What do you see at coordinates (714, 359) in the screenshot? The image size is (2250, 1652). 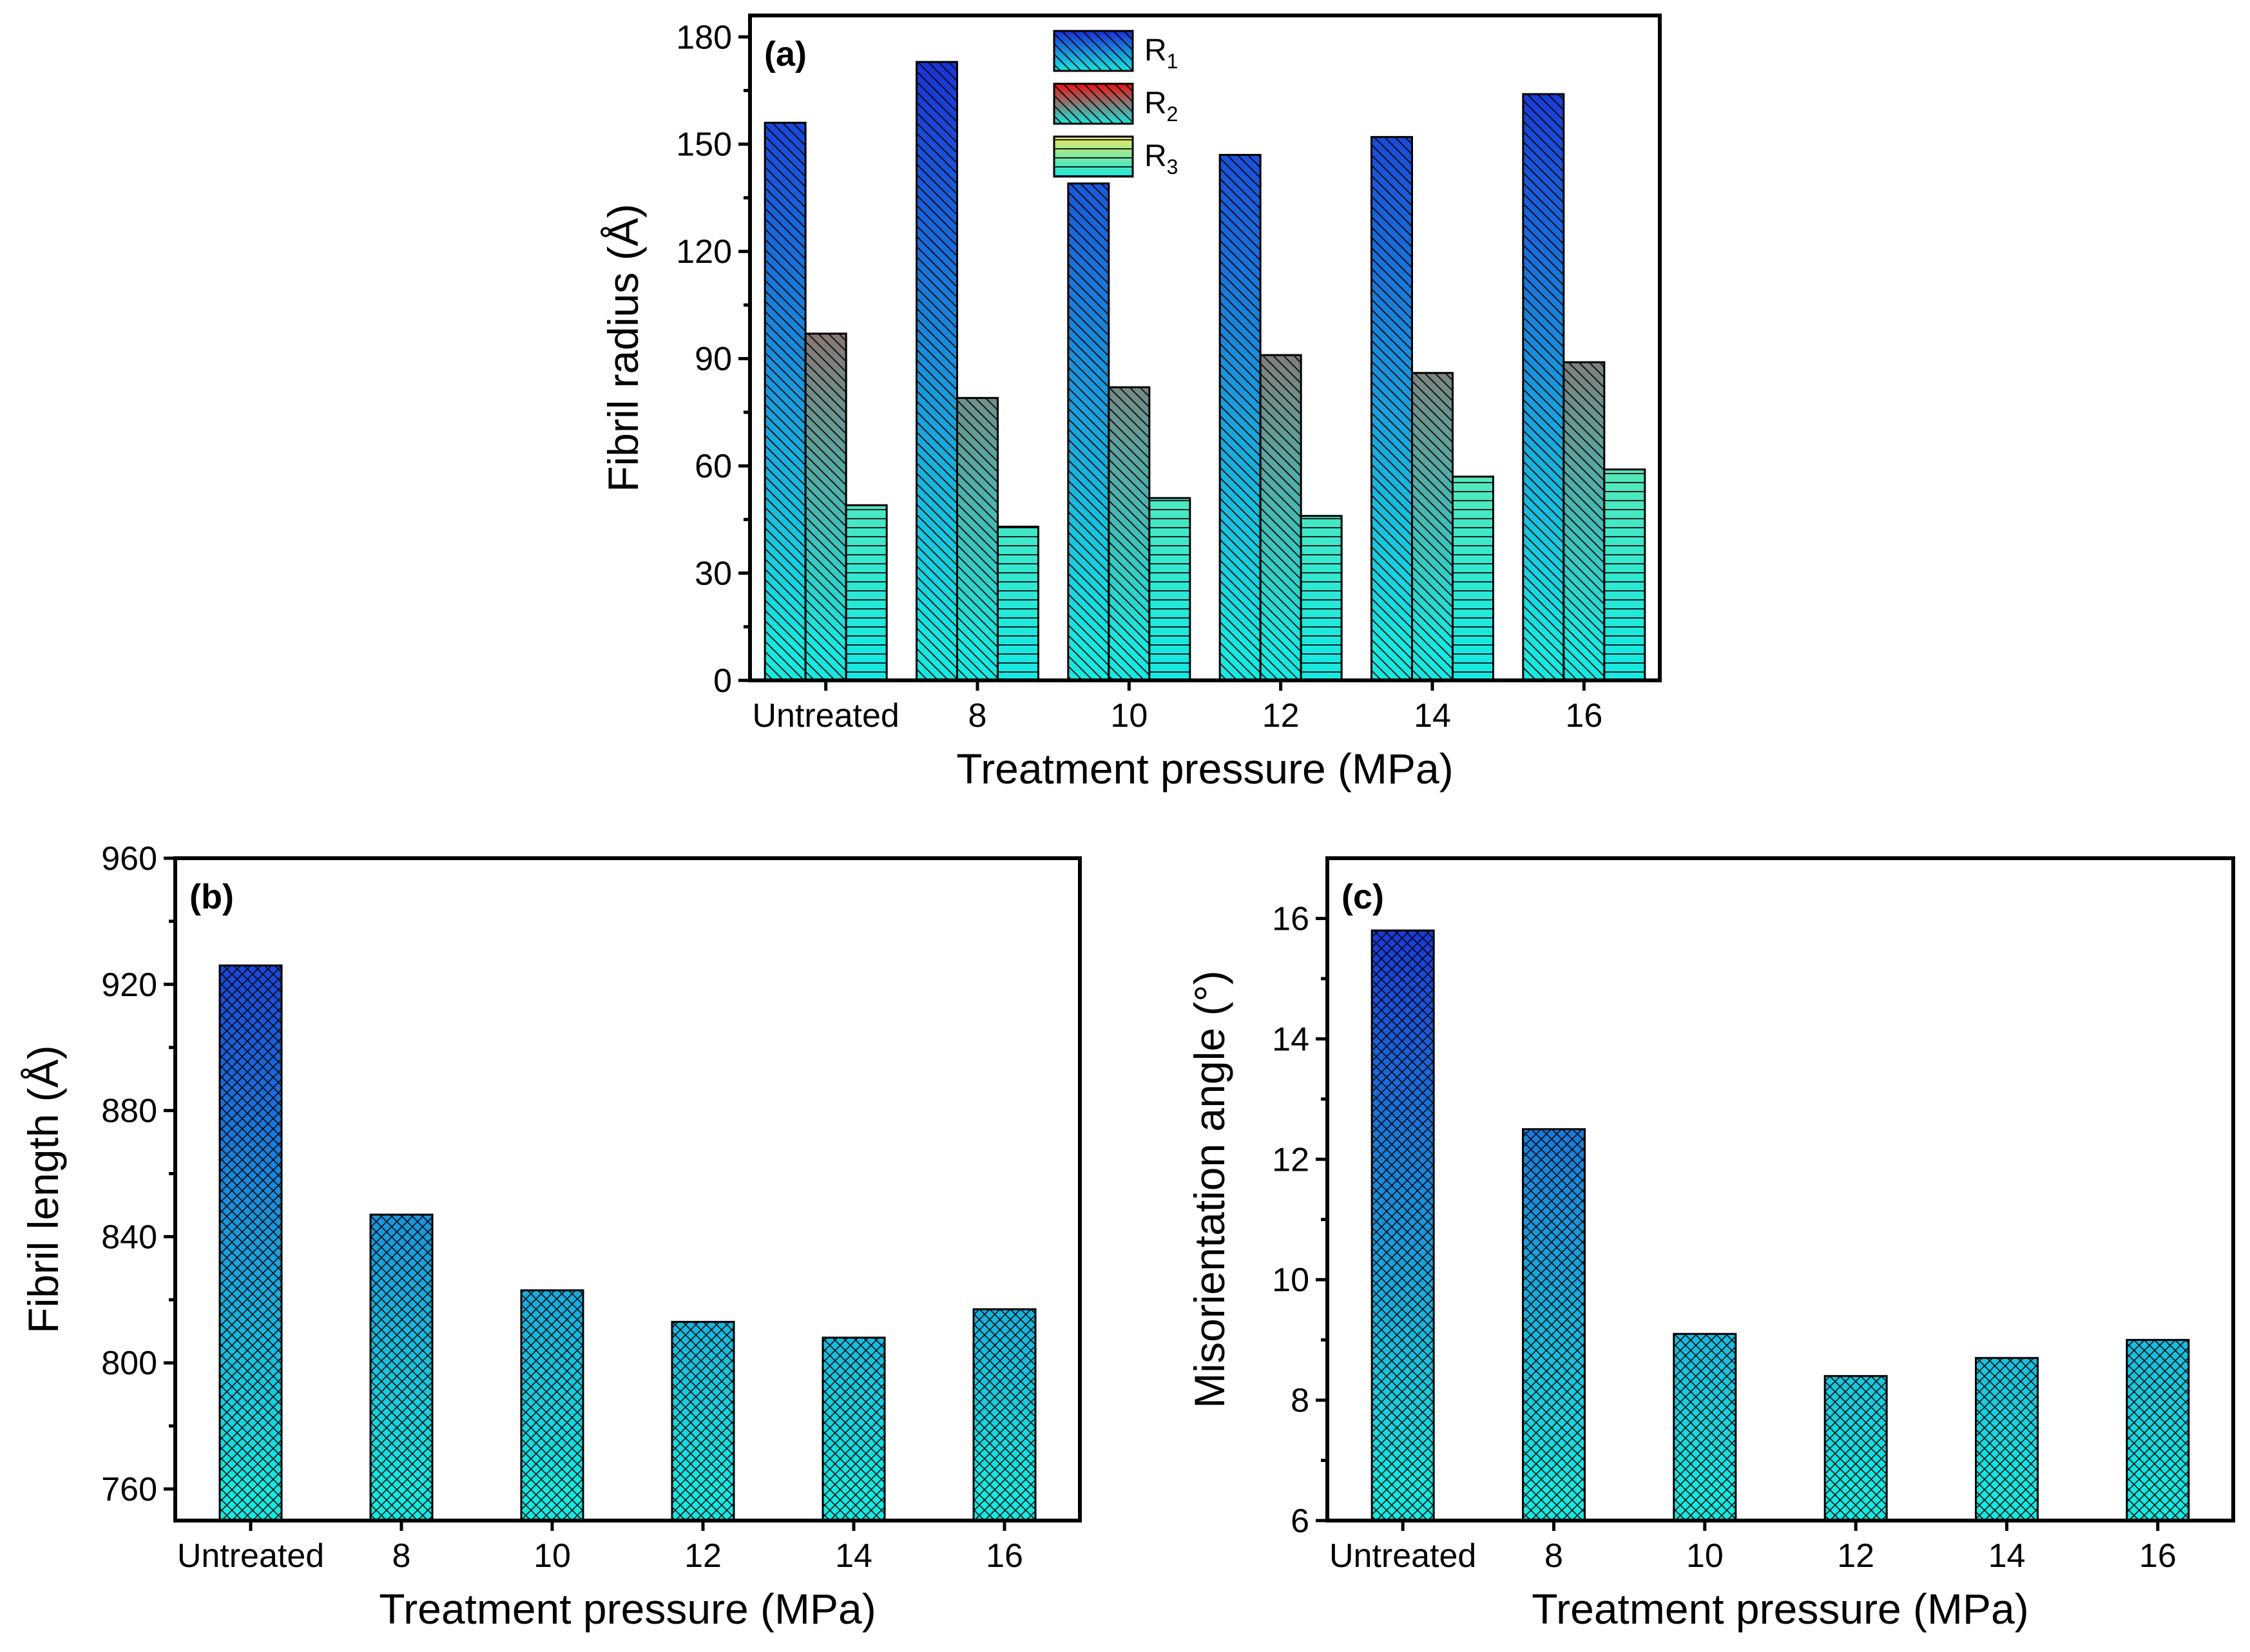 I see `y-tick-label: 90` at bounding box center [714, 359].